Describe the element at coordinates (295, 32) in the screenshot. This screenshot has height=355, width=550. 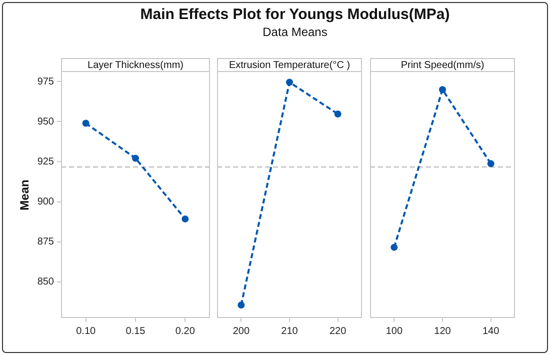
I see `text: Data Means` at that location.